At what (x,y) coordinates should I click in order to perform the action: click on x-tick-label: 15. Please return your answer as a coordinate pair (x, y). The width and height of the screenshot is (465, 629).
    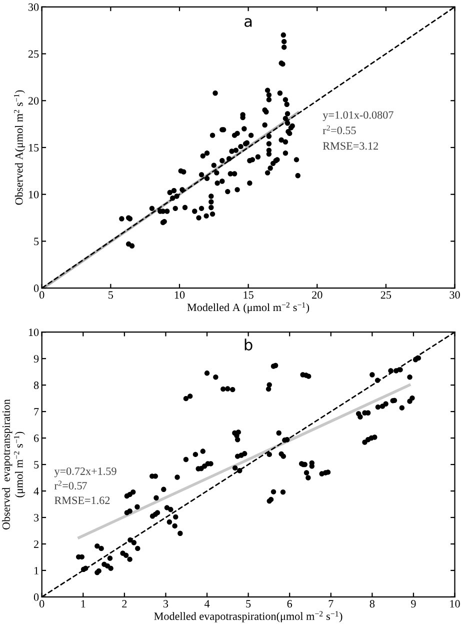
    Looking at the image, I should click on (249, 295).